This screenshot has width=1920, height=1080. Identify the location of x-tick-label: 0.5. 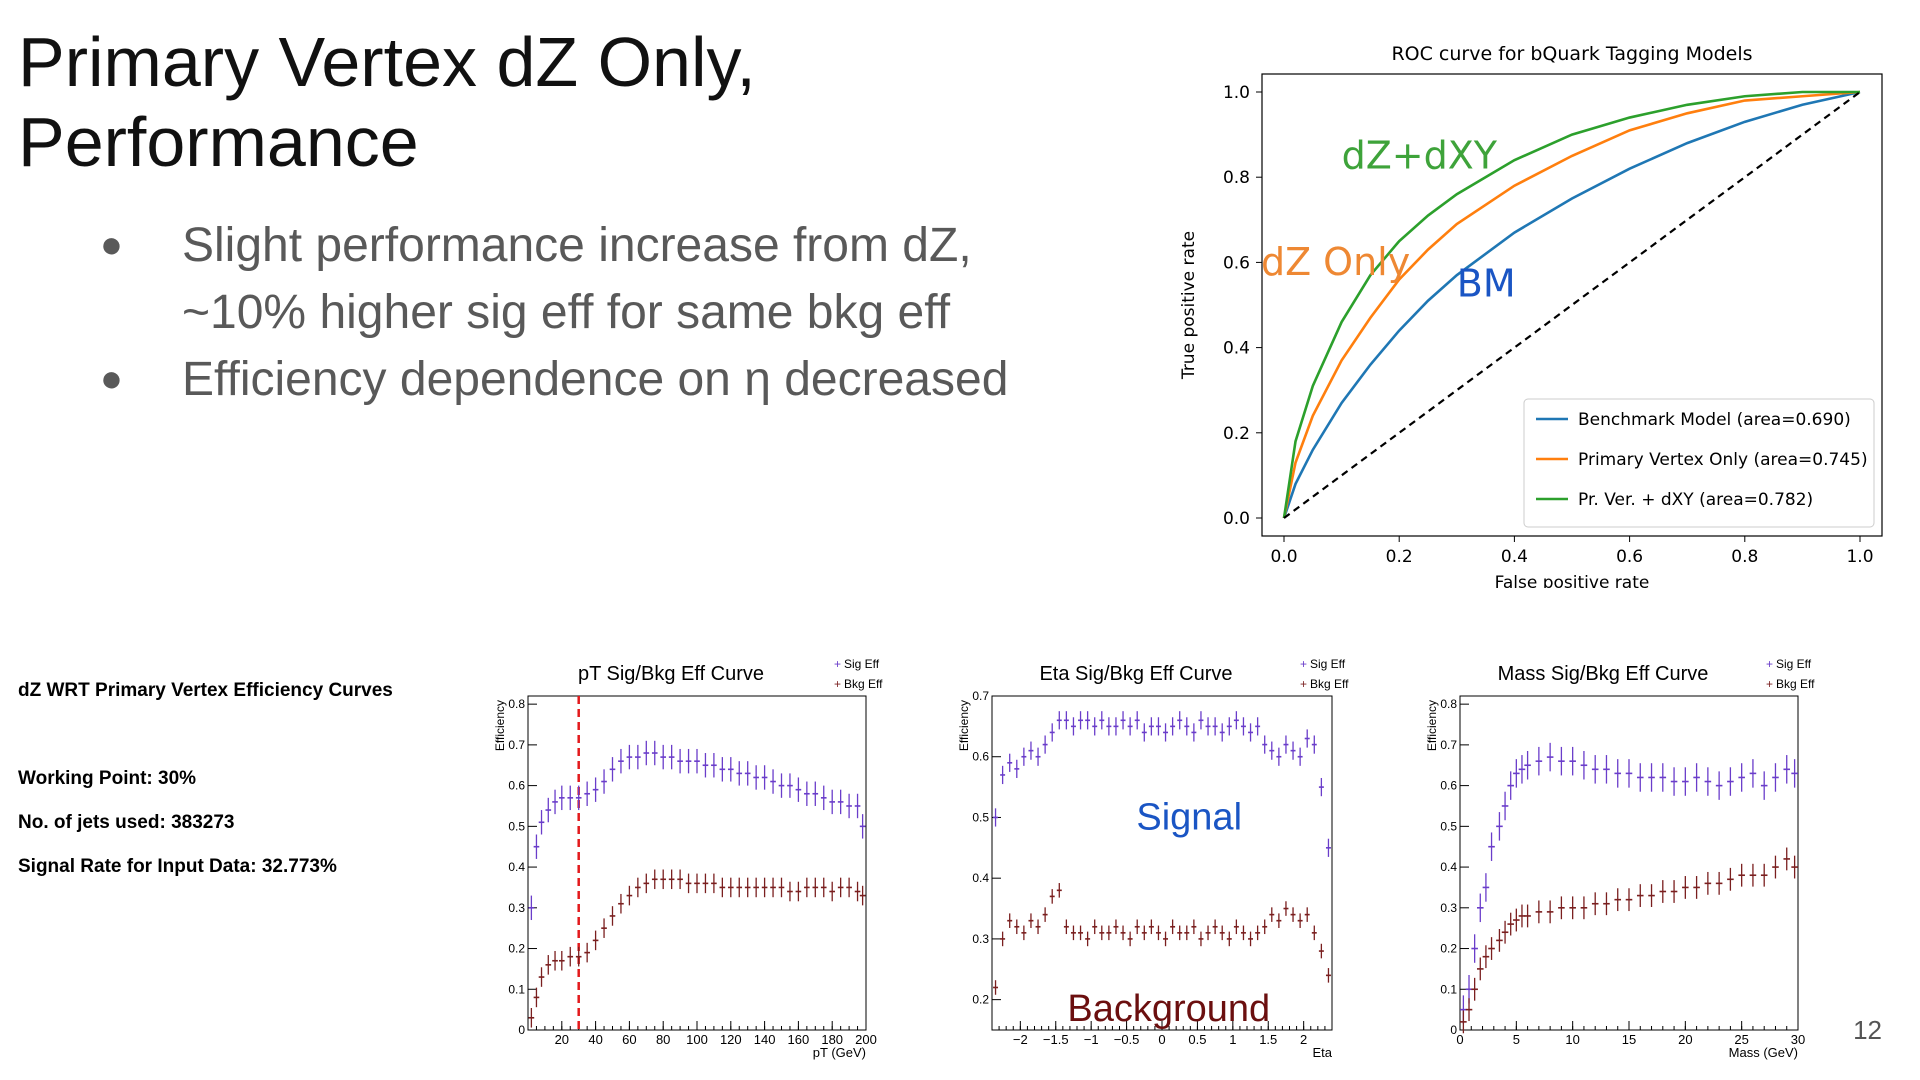
(1197, 1039).